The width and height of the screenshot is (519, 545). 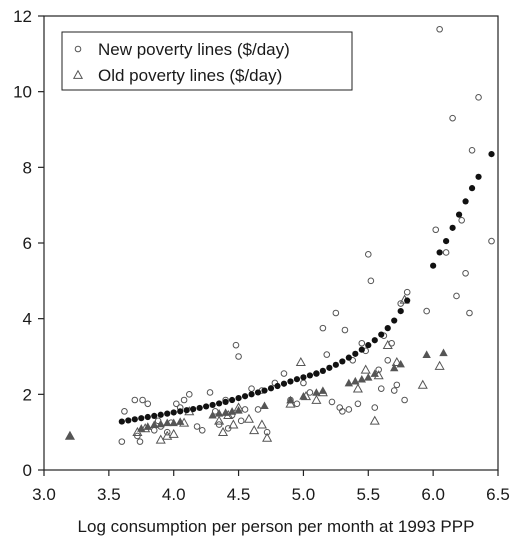 What do you see at coordinates (239, 494) in the screenshot?
I see `x-tick-label: 4.5` at bounding box center [239, 494].